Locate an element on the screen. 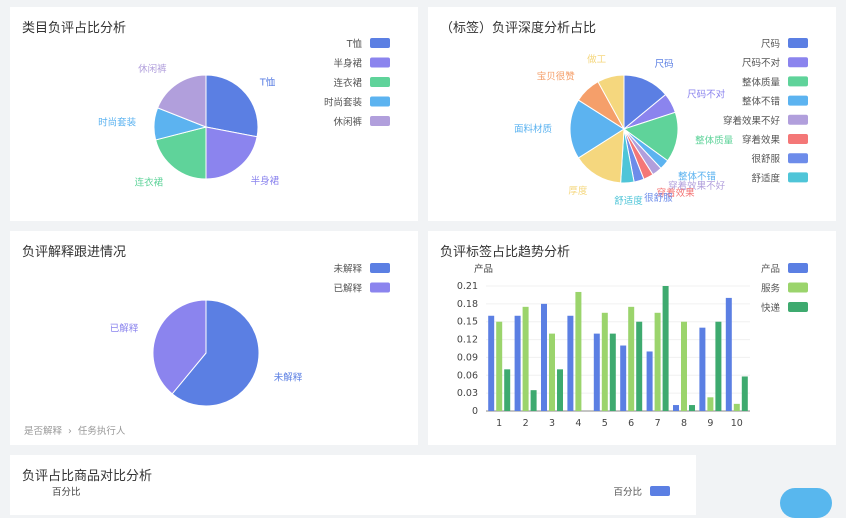 This screenshot has width=846, height=518. y-axis-label: 产品 is located at coordinates (483, 269).